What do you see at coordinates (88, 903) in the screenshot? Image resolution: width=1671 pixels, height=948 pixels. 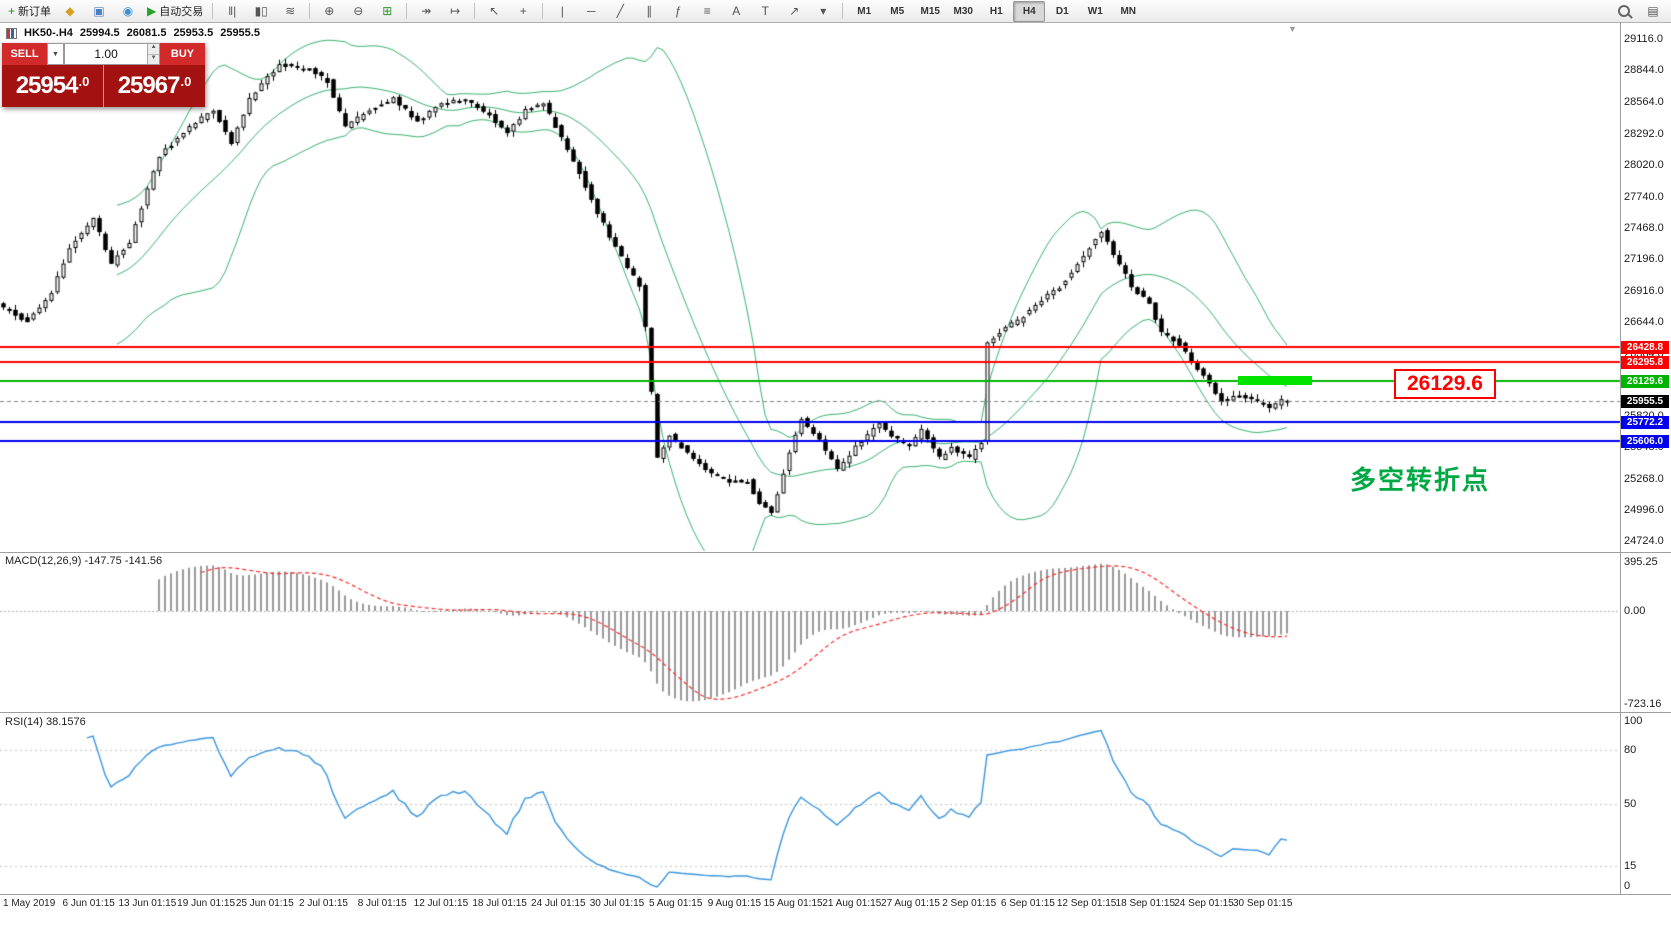 I see `time-axis-tick: 6 Jun 01:15` at bounding box center [88, 903].